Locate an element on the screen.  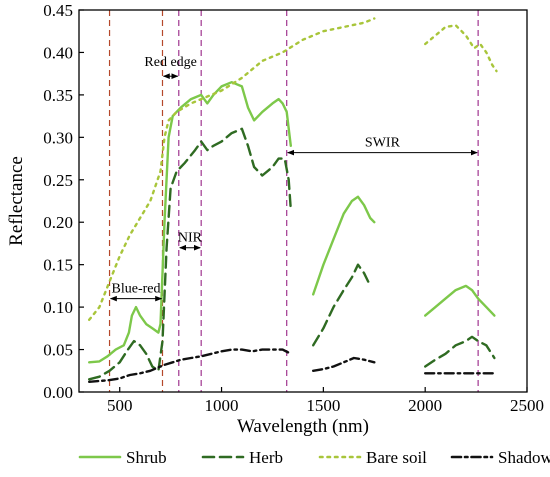
series-shadow is located at coordinates (291, 365).